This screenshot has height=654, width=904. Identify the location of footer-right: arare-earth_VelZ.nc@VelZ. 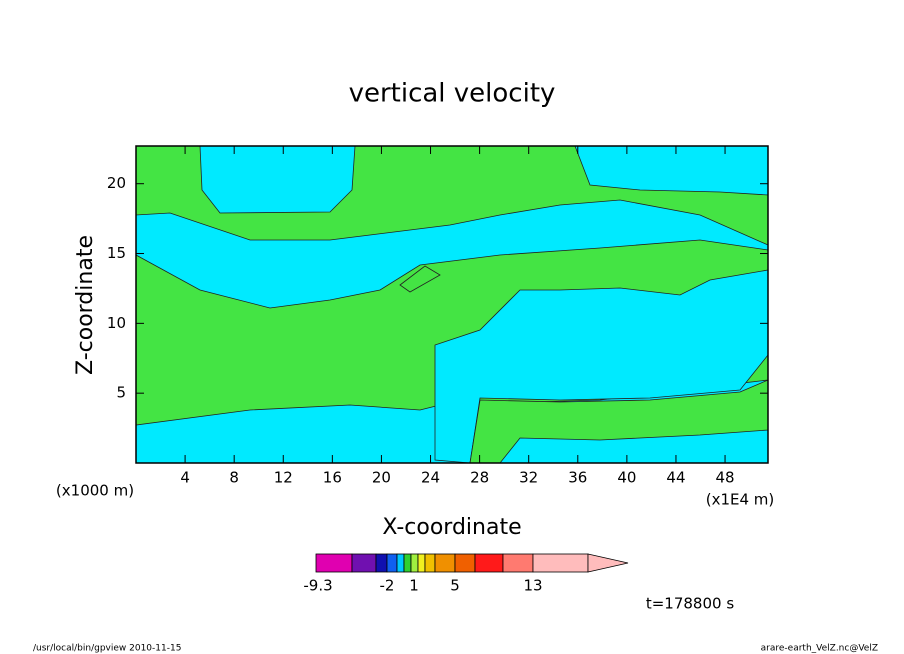
(819, 649).